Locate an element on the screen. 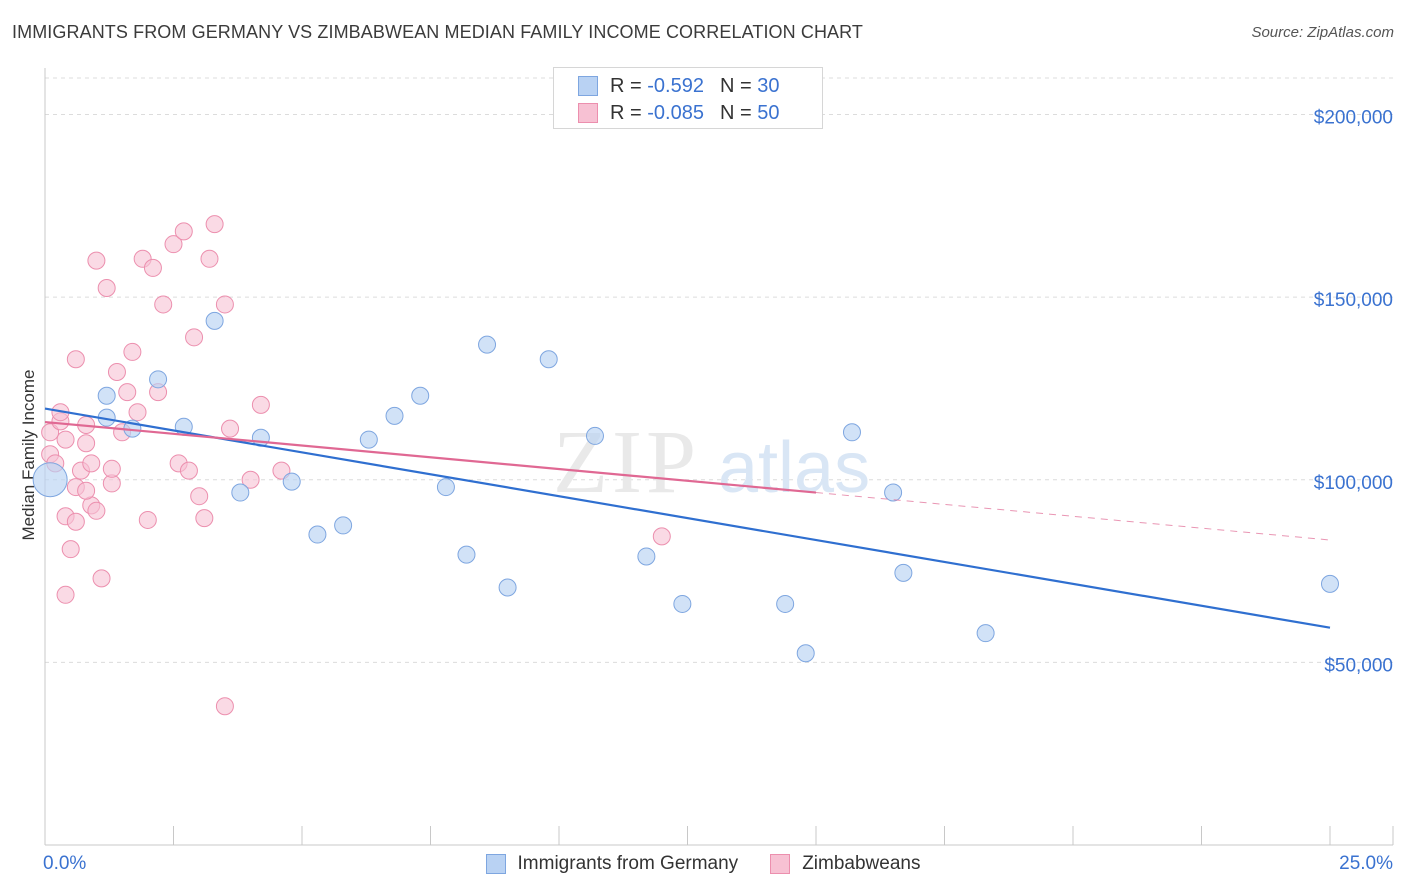 The height and width of the screenshot is (892, 1406). y-tick-labels: $200,000 $150,000 $100,000 $50,000 is located at coordinates (1353, 392).